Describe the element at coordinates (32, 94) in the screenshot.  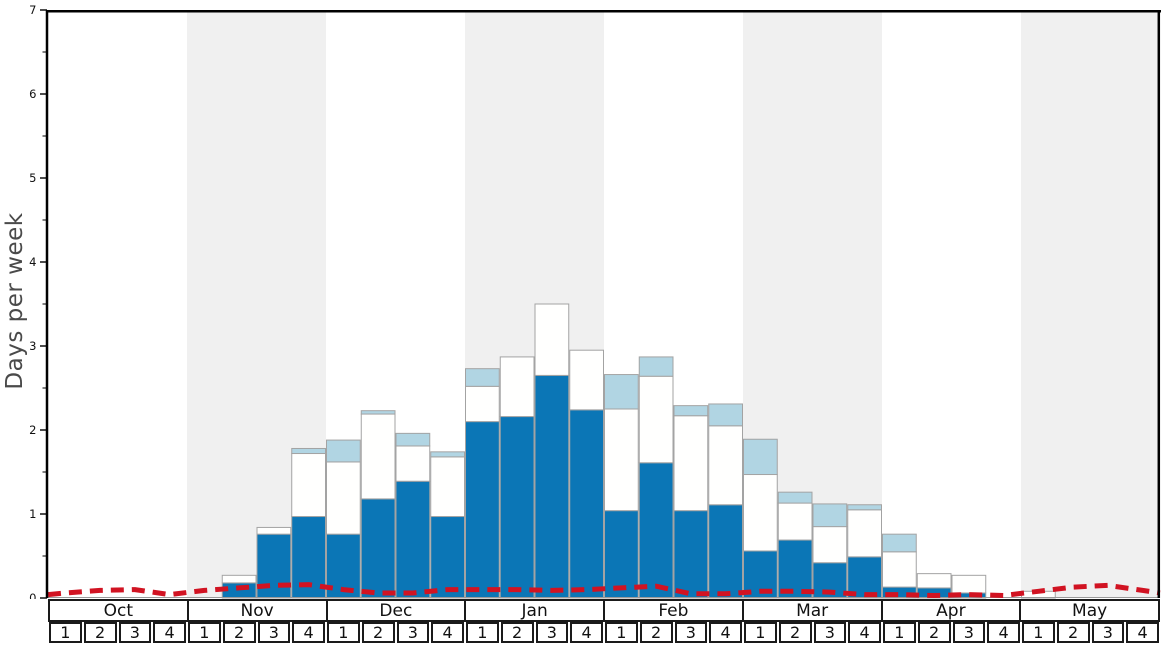
I see `y-axis-tick-label: 6` at that location.